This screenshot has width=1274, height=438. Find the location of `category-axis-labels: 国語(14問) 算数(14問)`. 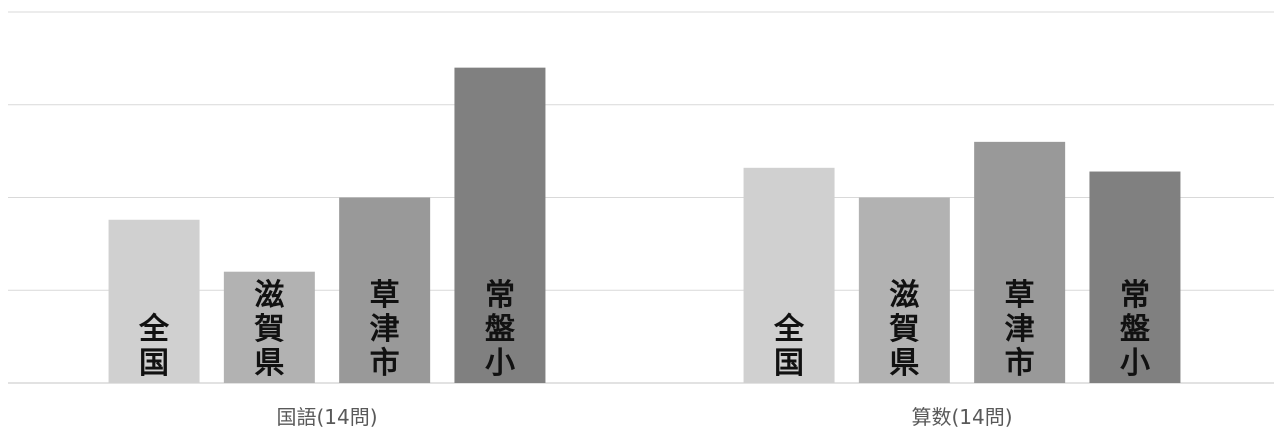

category-axis-labels: 国語(14問) 算数(14問) is located at coordinates (644, 417).